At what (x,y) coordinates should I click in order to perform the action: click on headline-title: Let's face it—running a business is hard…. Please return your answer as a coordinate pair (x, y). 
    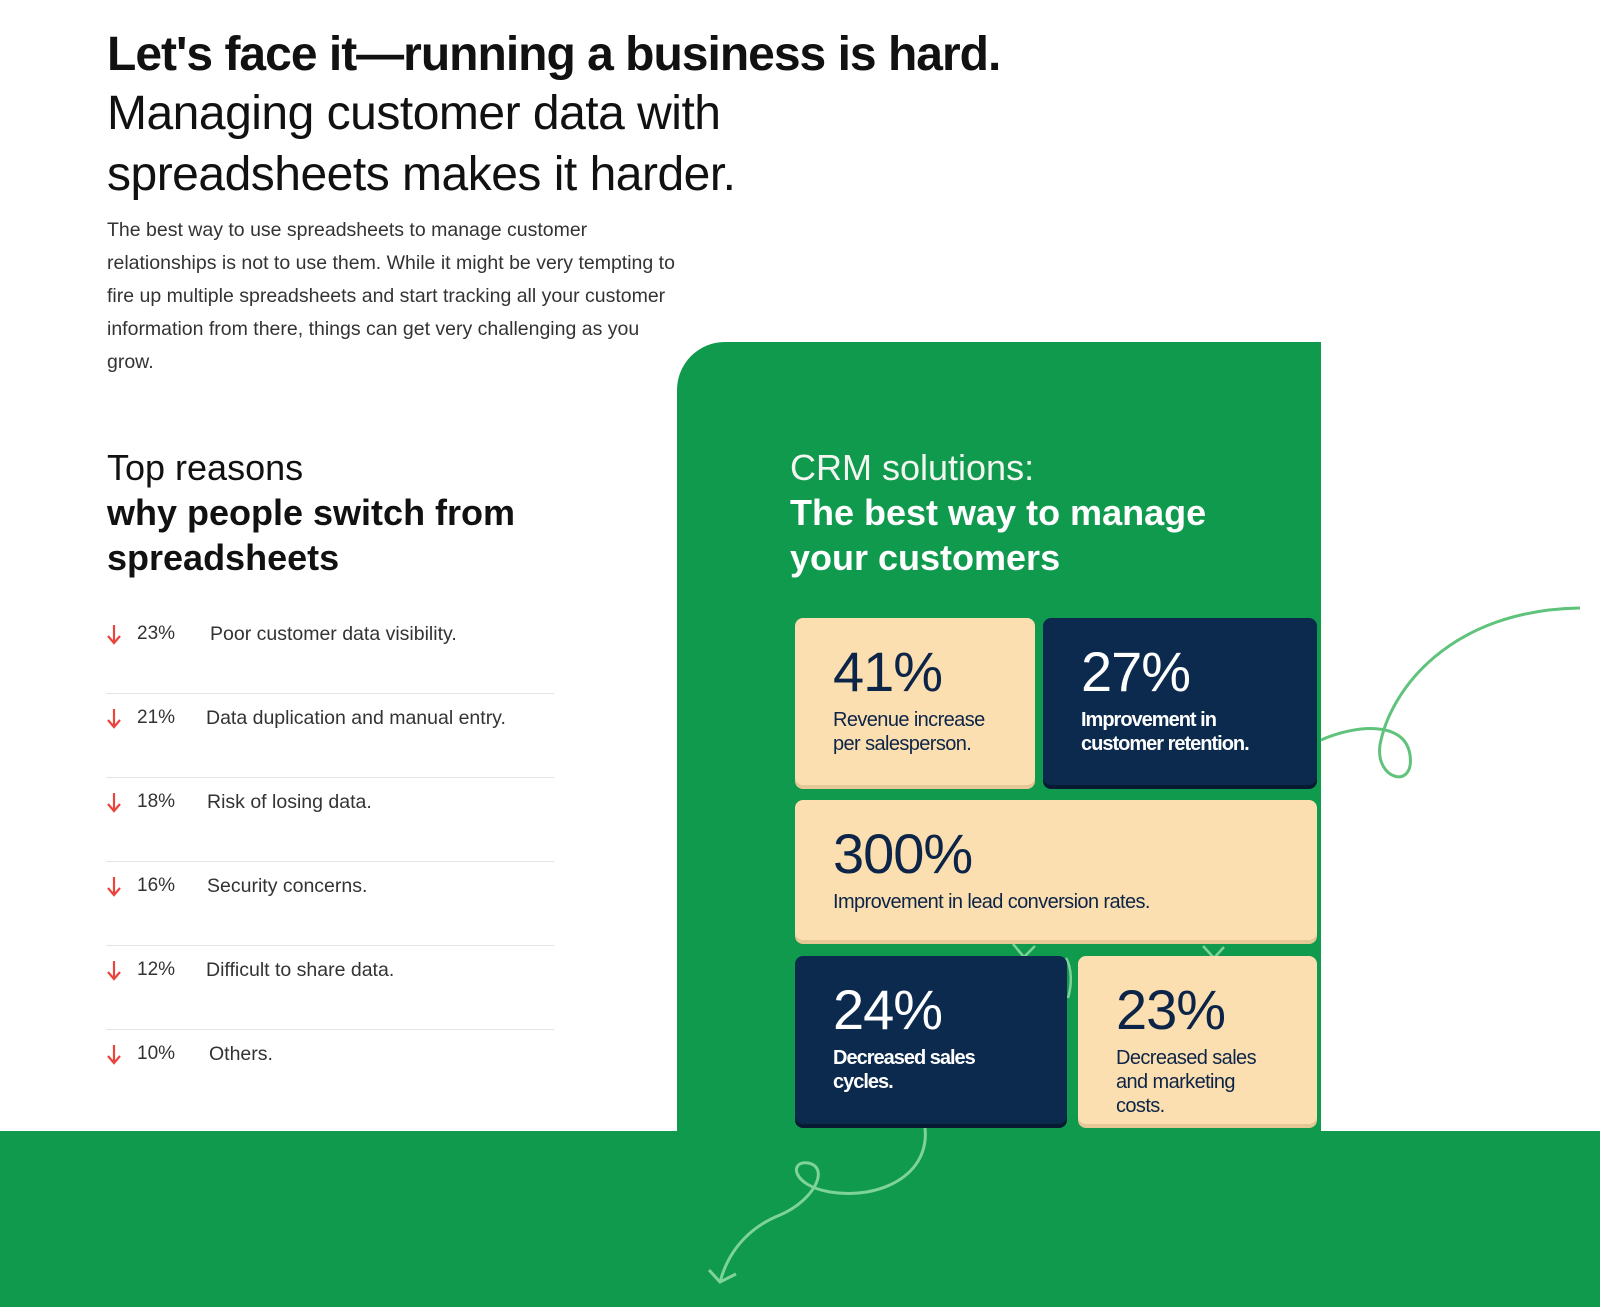
    Looking at the image, I should click on (554, 54).